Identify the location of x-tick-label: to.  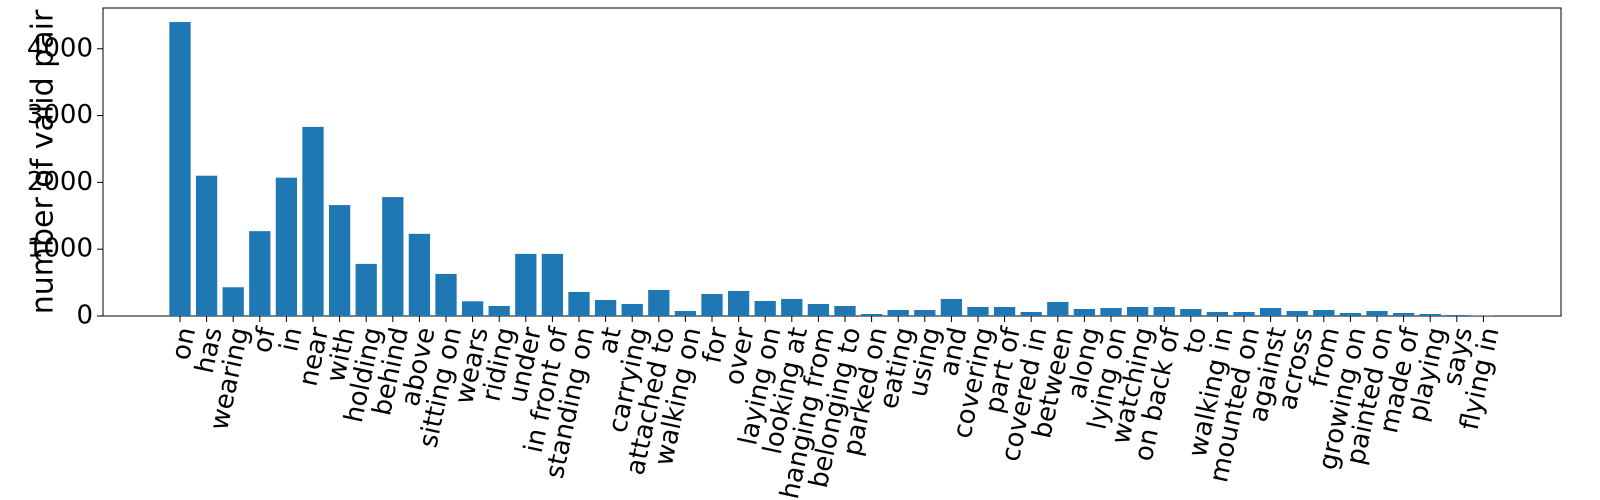
(1195, 341).